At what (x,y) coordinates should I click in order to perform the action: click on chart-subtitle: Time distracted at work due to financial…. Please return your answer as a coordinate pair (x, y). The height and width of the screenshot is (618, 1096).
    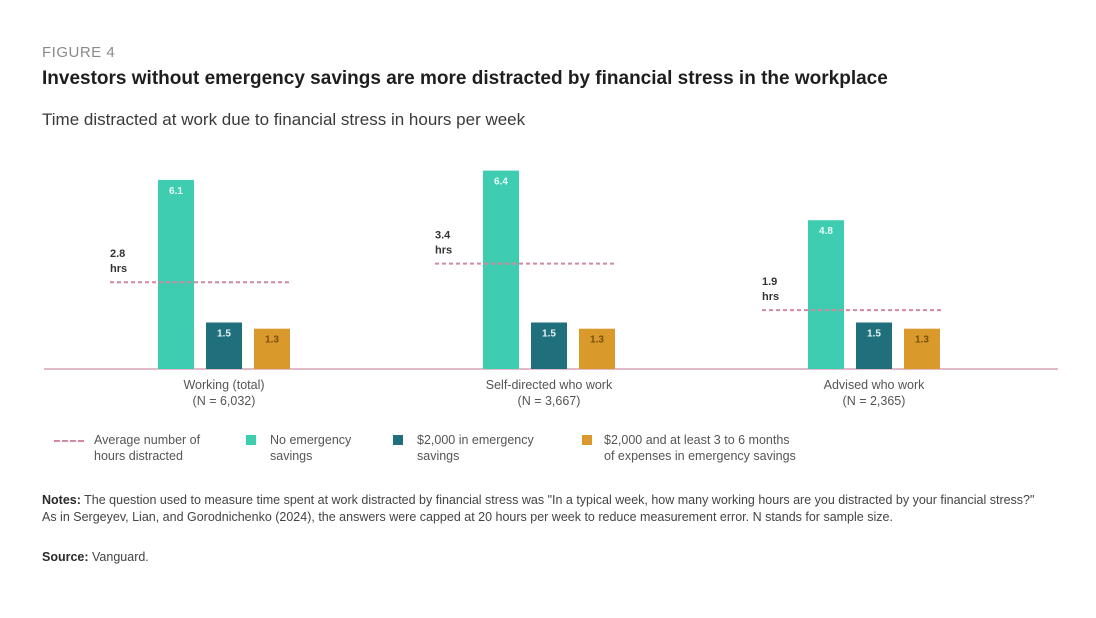
    Looking at the image, I should click on (284, 119).